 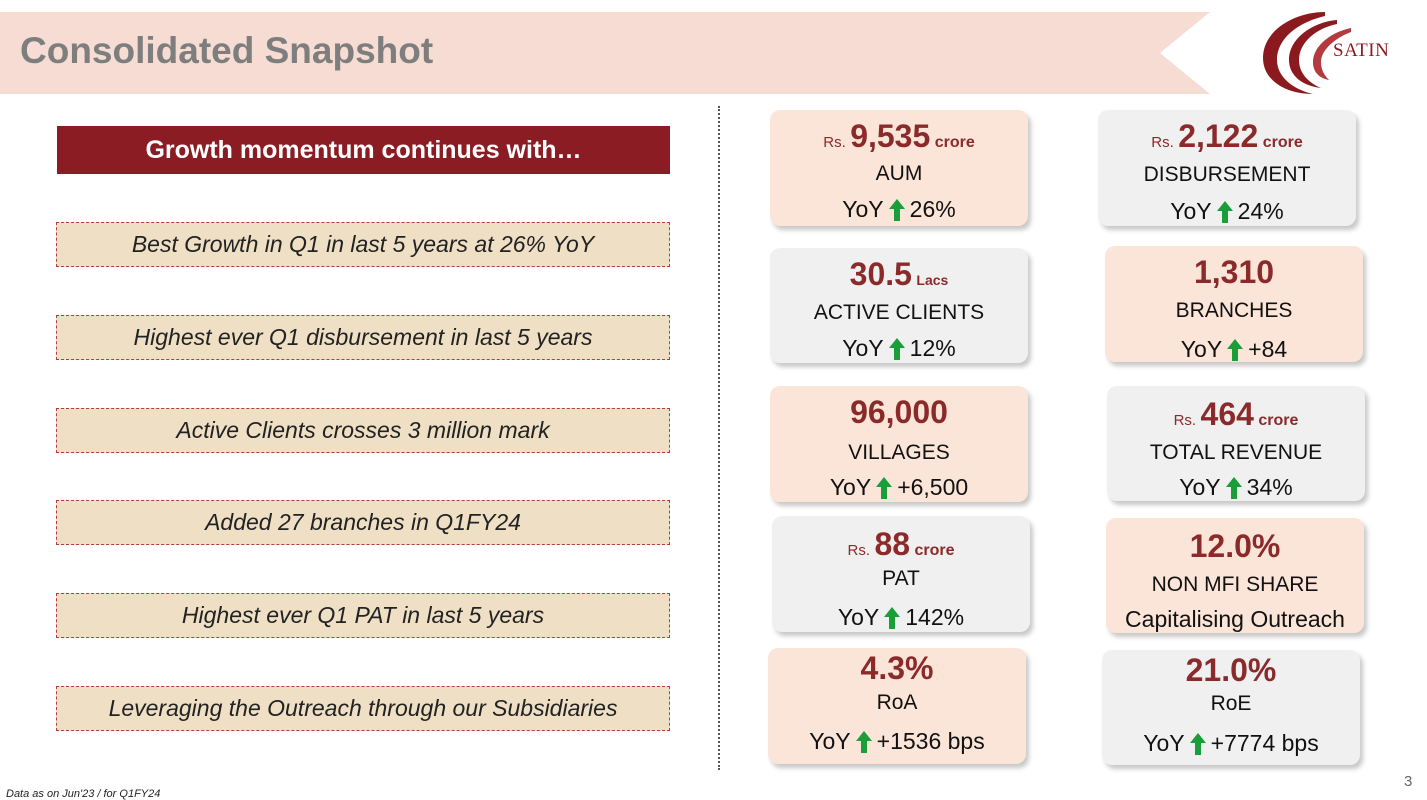 What do you see at coordinates (83, 794) in the screenshot?
I see `footer-note: Data as on Jun'23 / for Q1FY24` at bounding box center [83, 794].